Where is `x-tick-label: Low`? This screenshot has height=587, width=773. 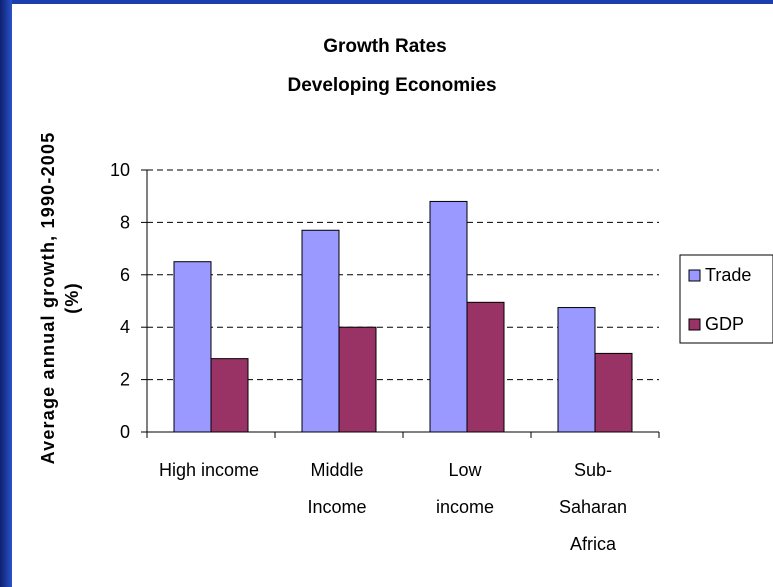
x-tick-label: Low is located at coordinates (465, 470).